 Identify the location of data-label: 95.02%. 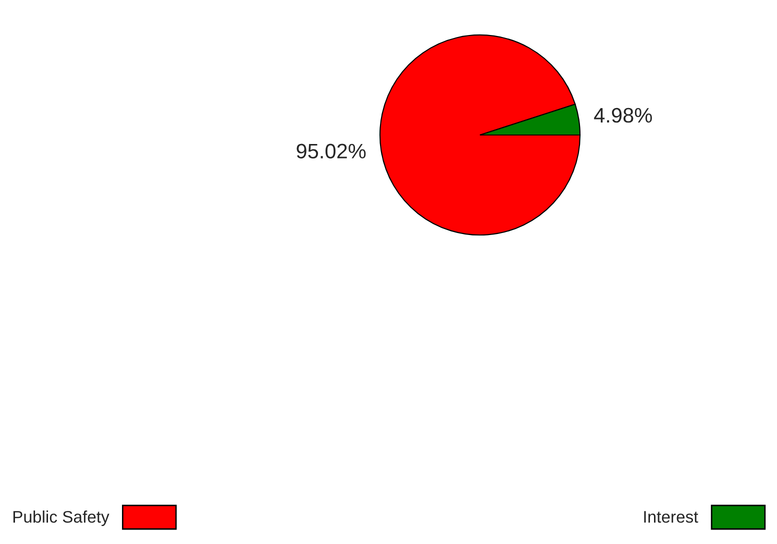
(331, 151).